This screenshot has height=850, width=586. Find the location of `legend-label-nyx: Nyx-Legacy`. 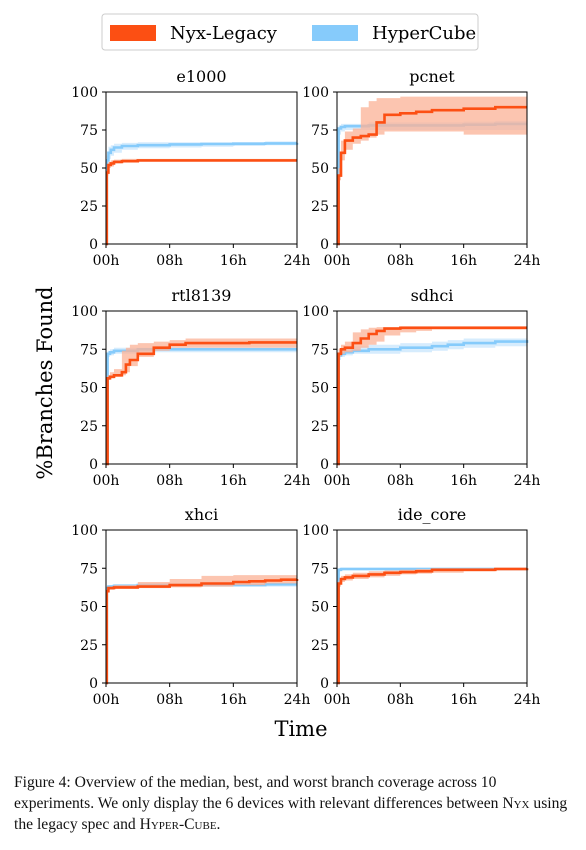

legend-label-nyx: Nyx-Legacy is located at coordinates (224, 33).